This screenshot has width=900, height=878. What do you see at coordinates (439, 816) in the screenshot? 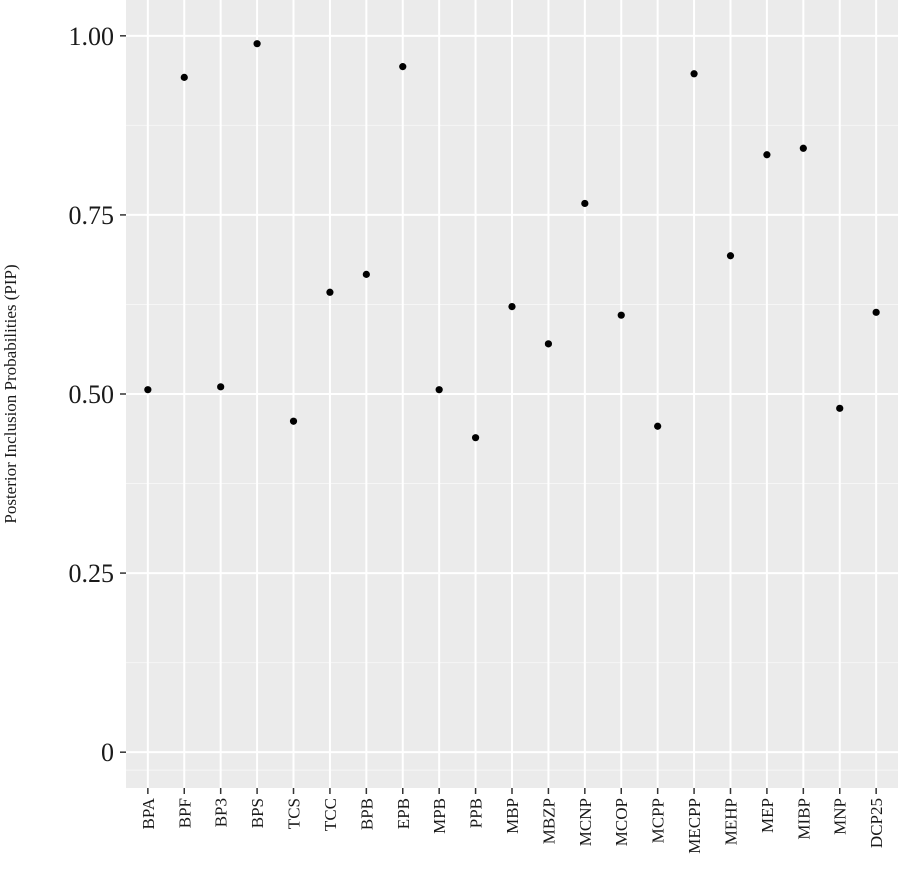
I see `x-tick-label: MPB` at bounding box center [439, 816].